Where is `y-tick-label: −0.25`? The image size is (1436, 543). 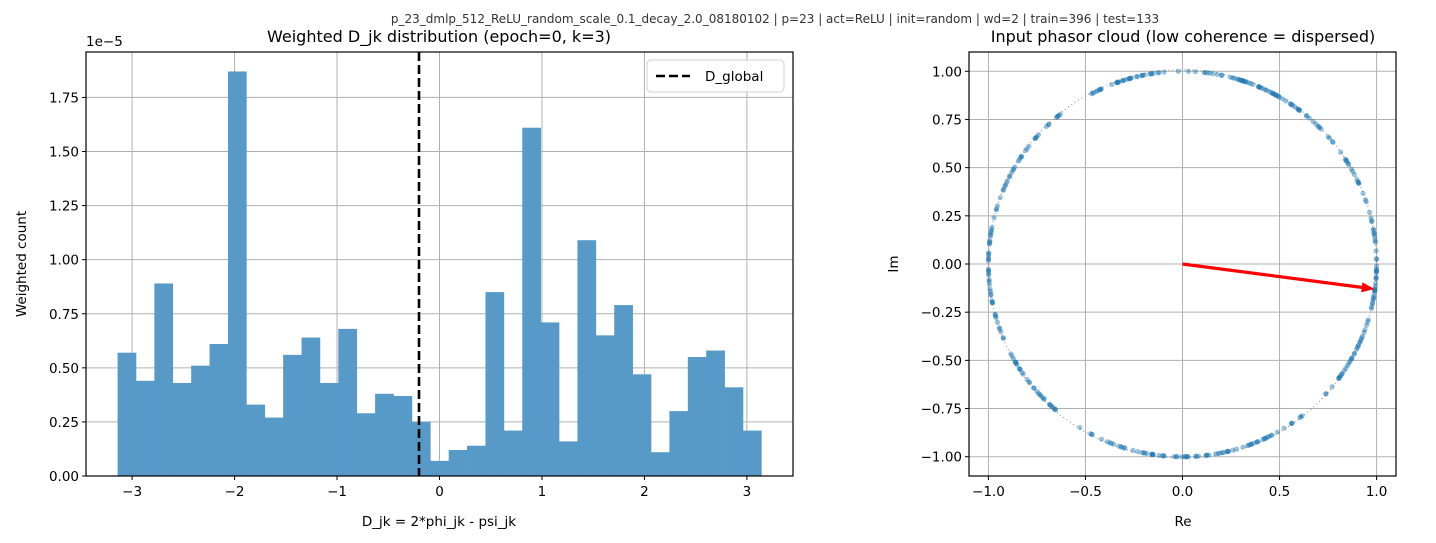 y-tick-label: −0.25 is located at coordinates (941, 313).